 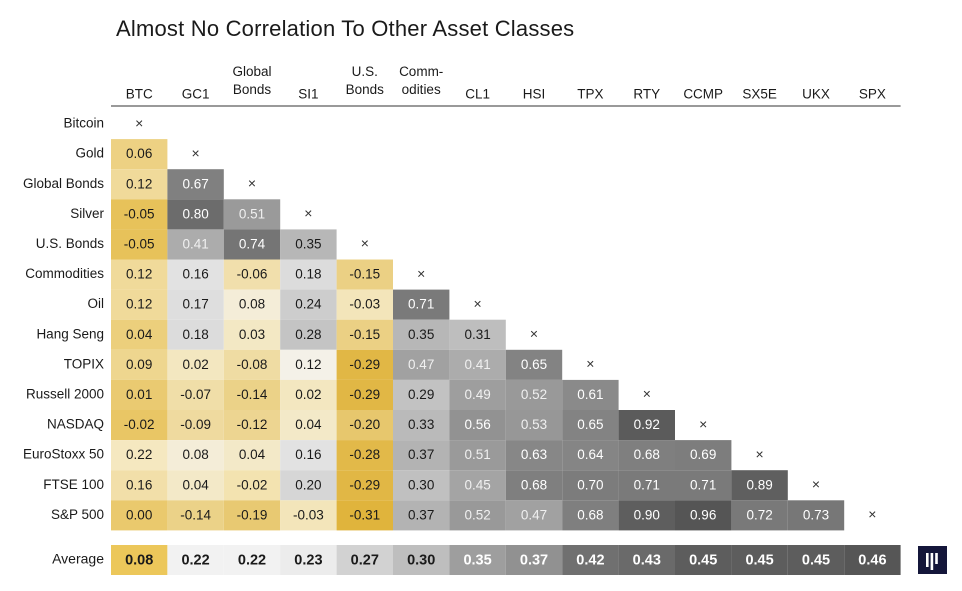 I want to click on cell-value: 0.67, so click(x=195, y=183).